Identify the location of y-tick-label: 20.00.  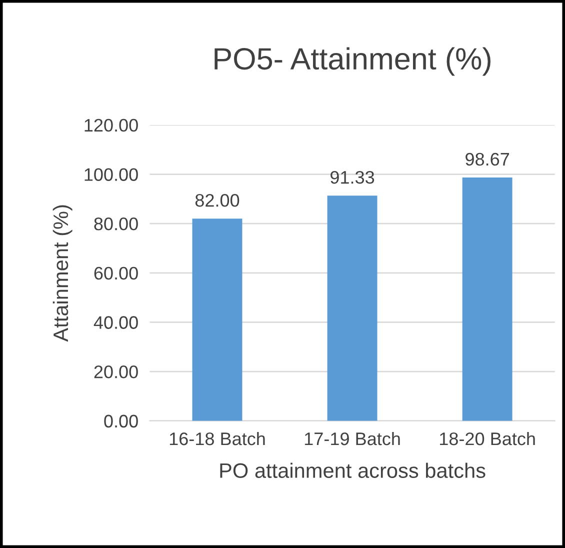
(116, 371).